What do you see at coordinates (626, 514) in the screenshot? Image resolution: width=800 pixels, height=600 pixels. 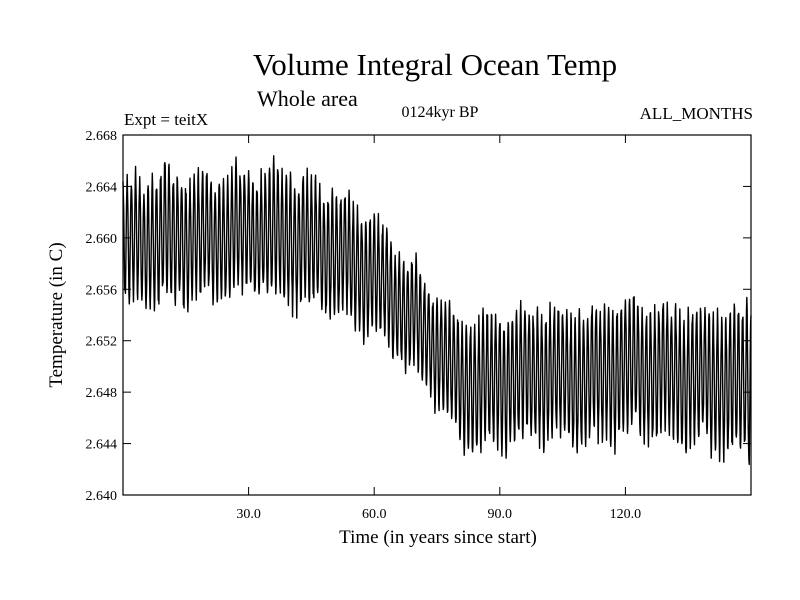 I see `x-tick-label: 120.0` at bounding box center [626, 514].